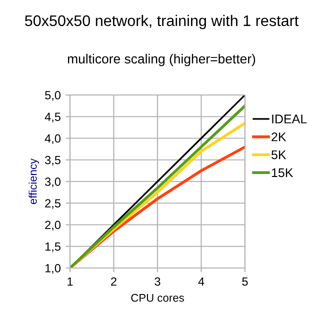 The height and width of the screenshot is (336, 323). Describe the element at coordinates (279, 137) in the screenshot. I see `legend-label: 2K` at that location.